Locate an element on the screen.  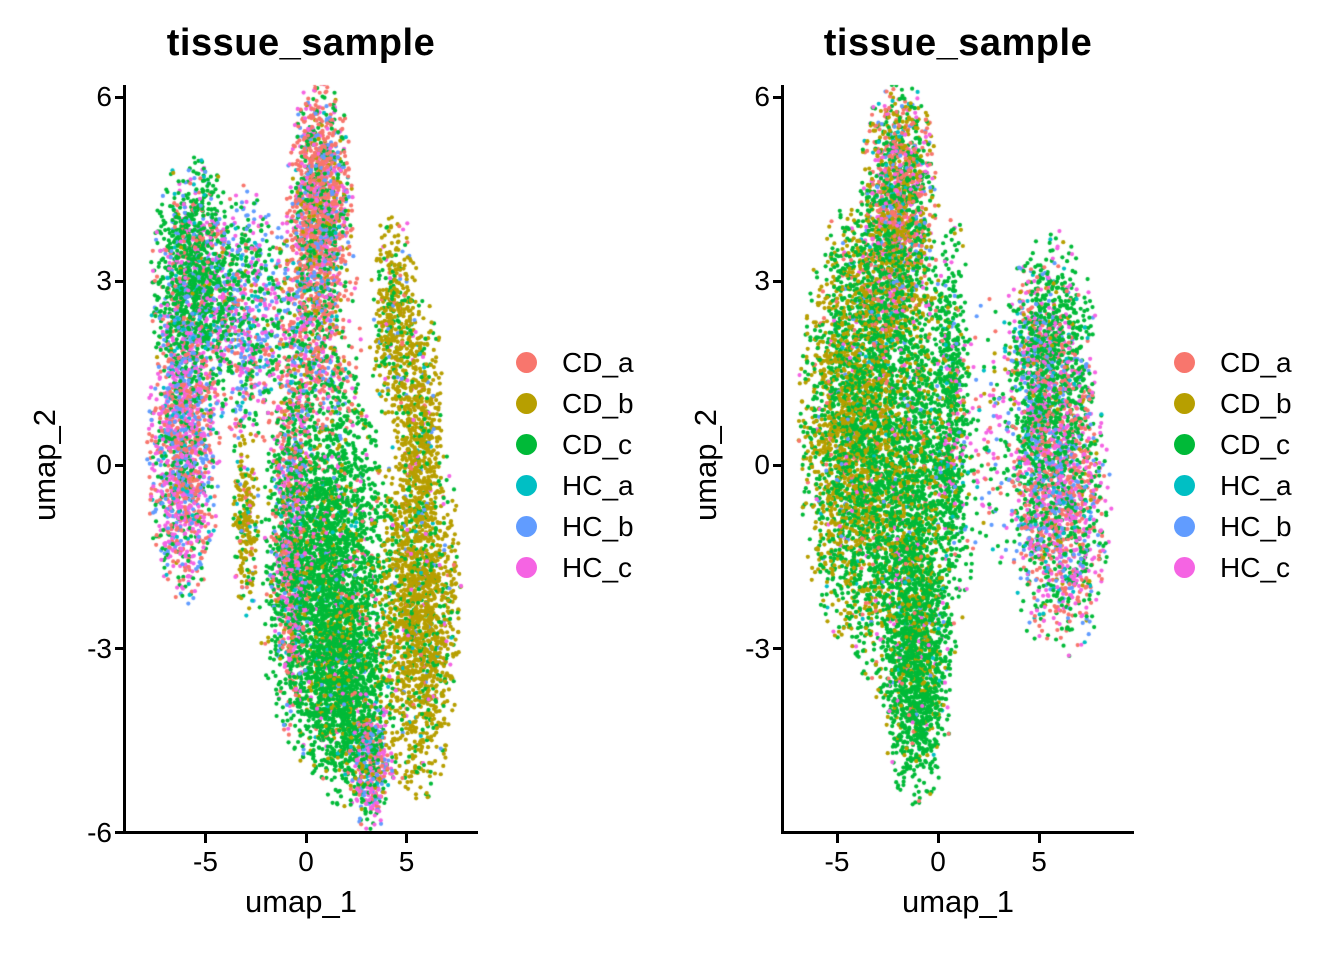
y-tick-label: -6 is located at coordinates (99, 832).